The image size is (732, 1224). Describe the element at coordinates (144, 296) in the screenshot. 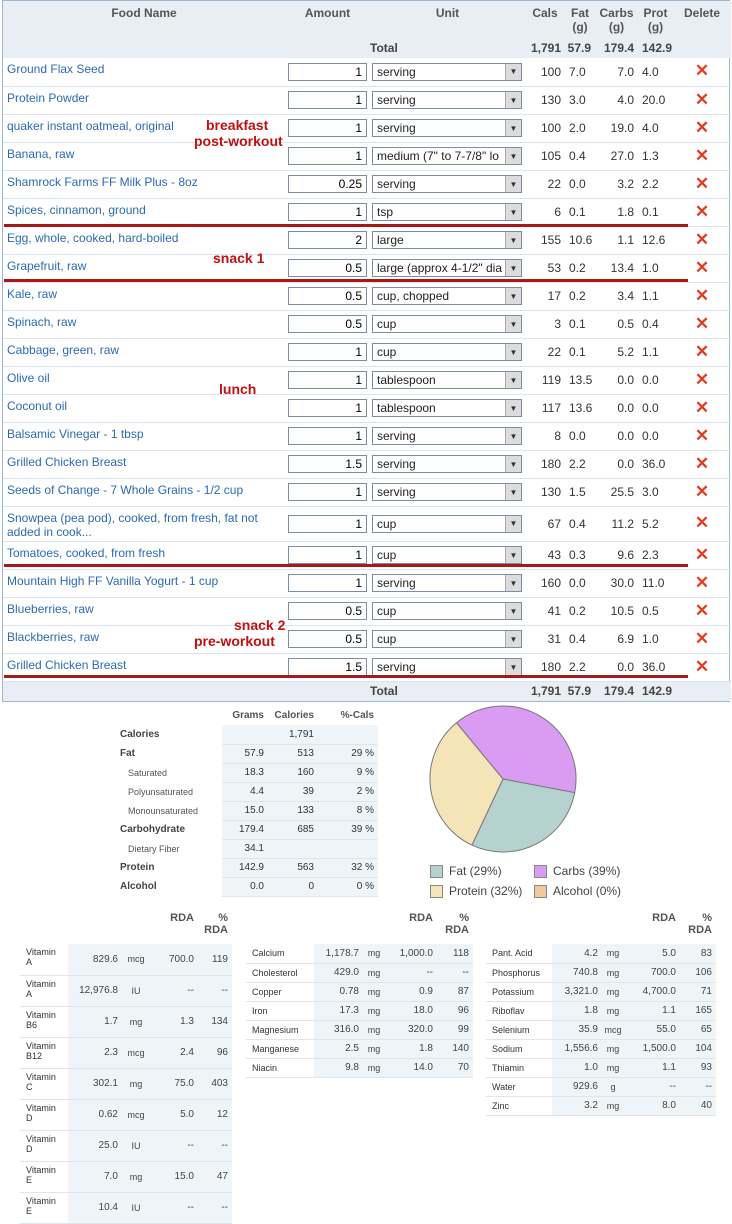

I see `food-name-link: Kale, raw` at that location.